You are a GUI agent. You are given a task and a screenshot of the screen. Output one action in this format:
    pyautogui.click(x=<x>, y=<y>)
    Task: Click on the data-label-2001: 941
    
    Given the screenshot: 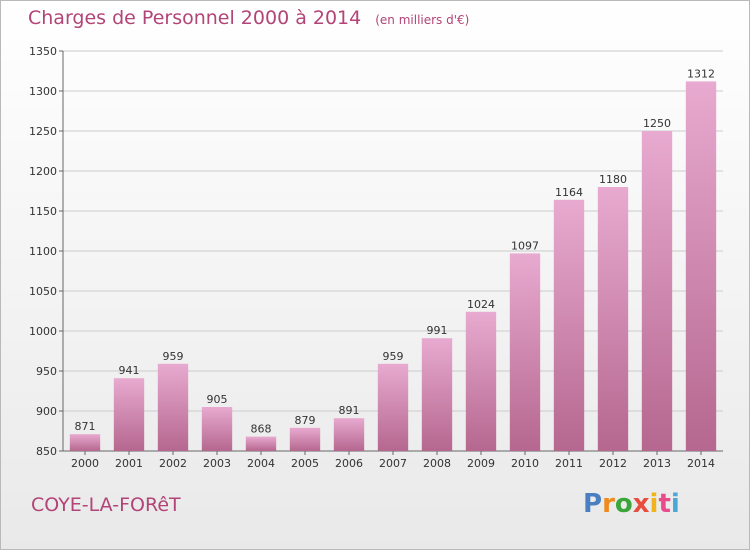 What is the action you would take?
    pyautogui.click(x=129, y=370)
    